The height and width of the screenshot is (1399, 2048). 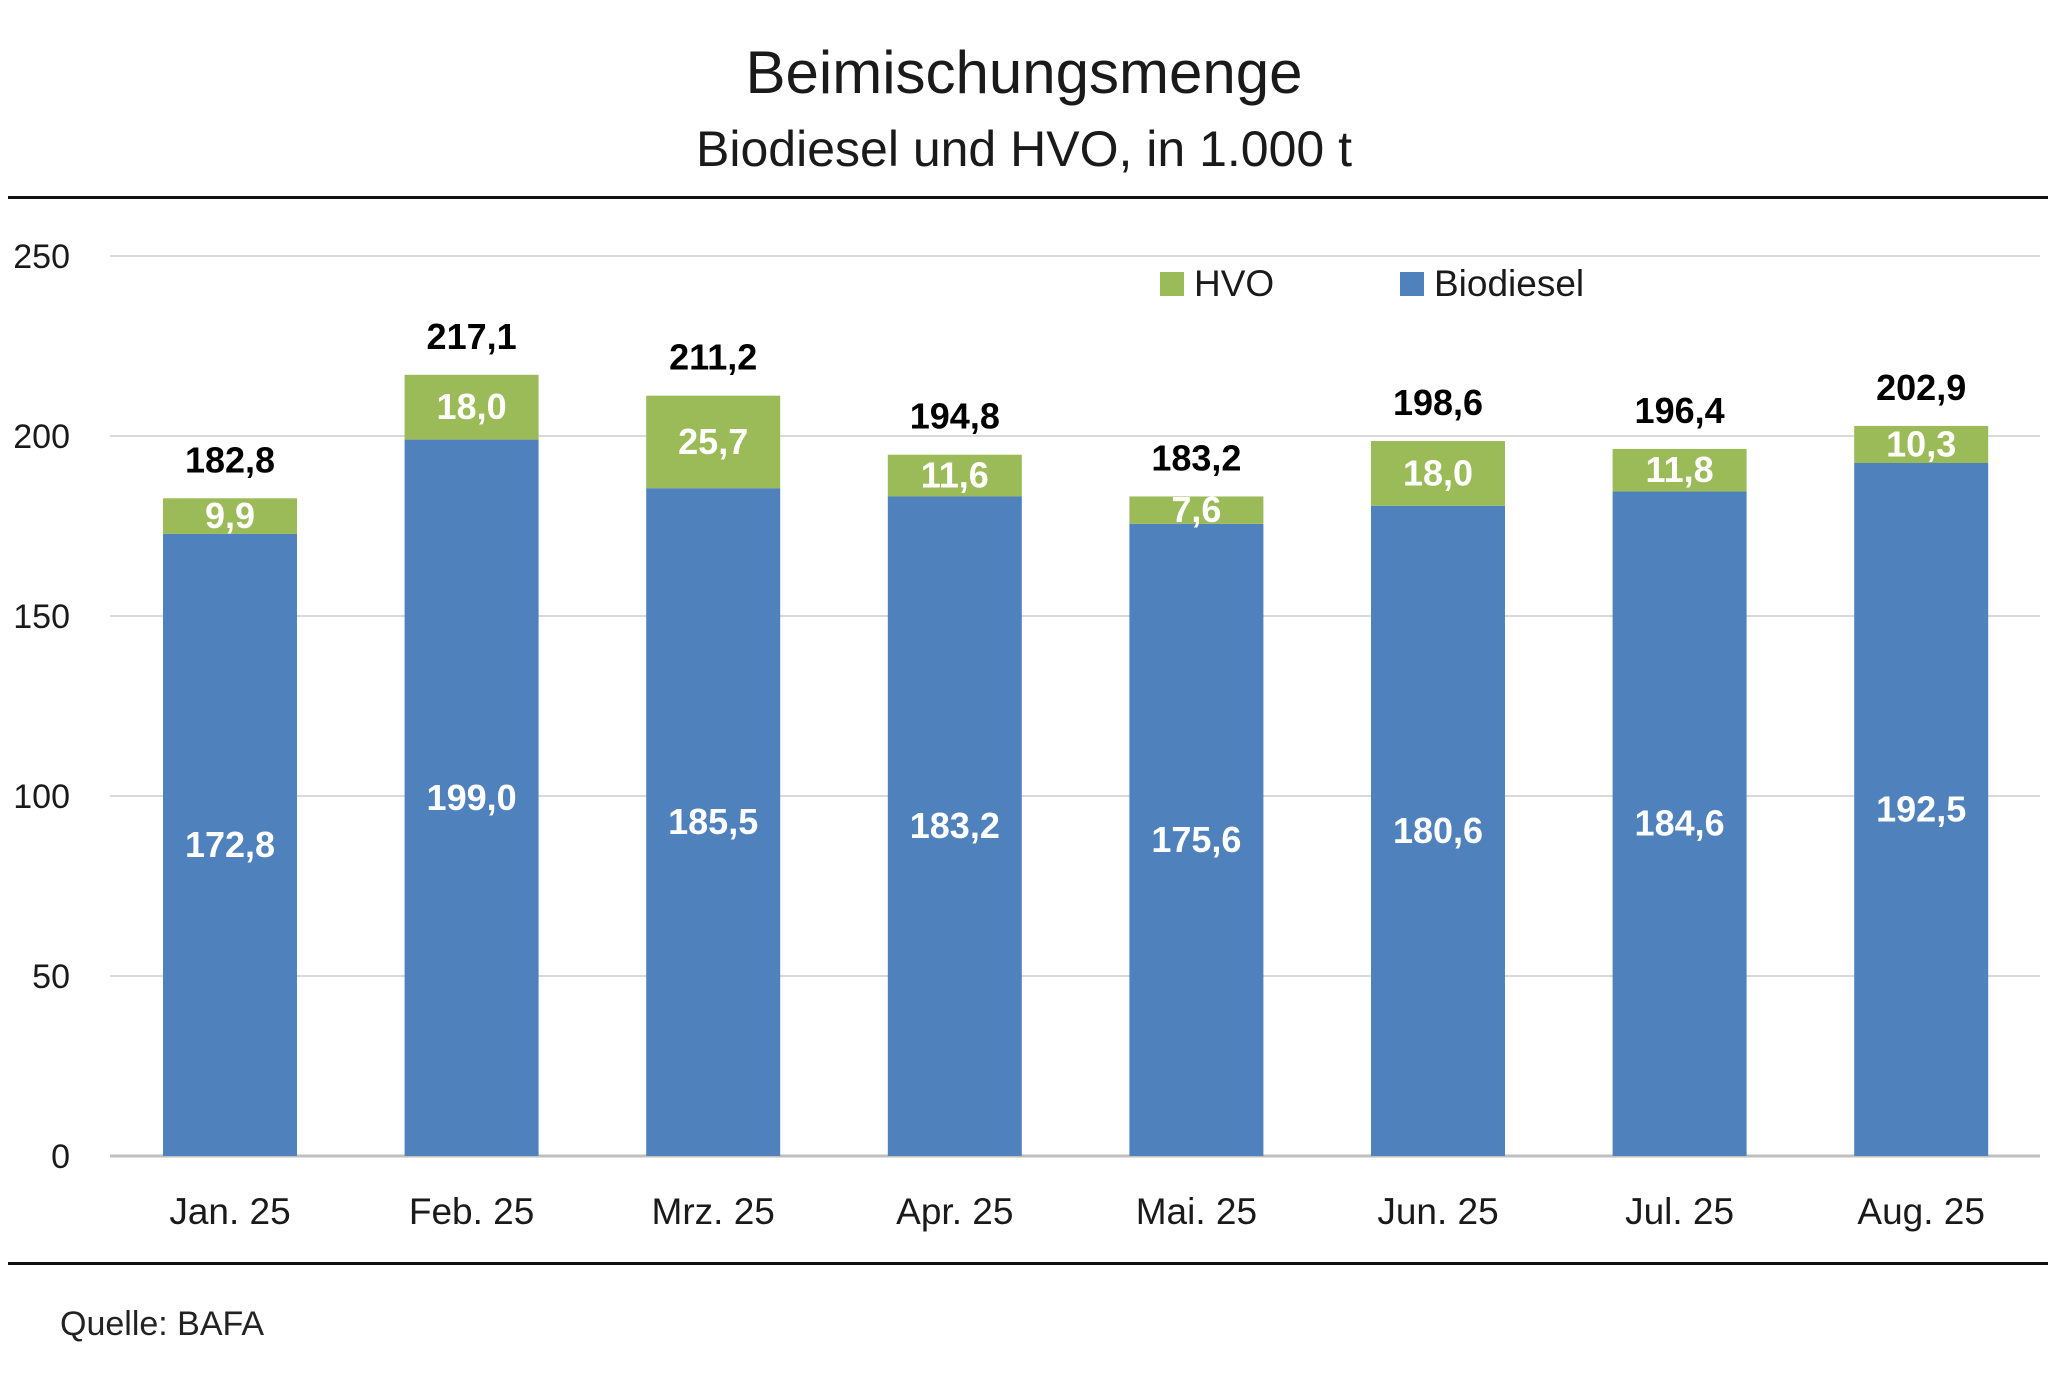 I want to click on y-tick-label: 200, so click(x=41, y=437).